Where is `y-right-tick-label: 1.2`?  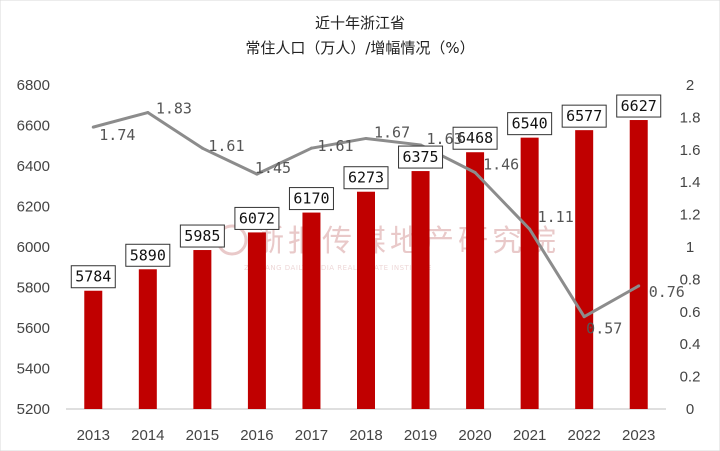 y-right-tick-label: 1.2 is located at coordinates (690, 215).